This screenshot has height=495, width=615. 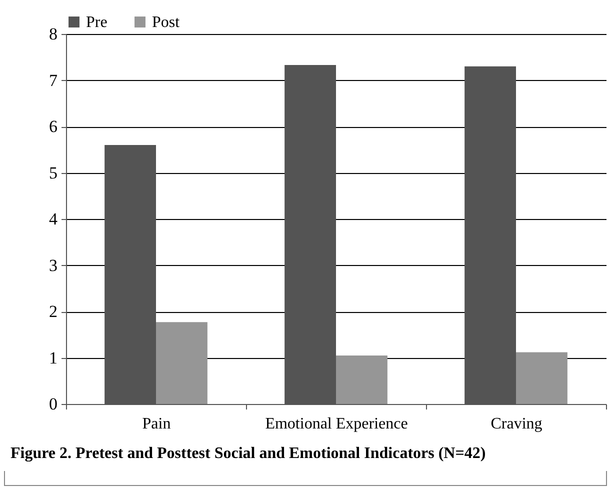 What do you see at coordinates (53, 172) in the screenshot?
I see `y-tick-label: 5` at bounding box center [53, 172].